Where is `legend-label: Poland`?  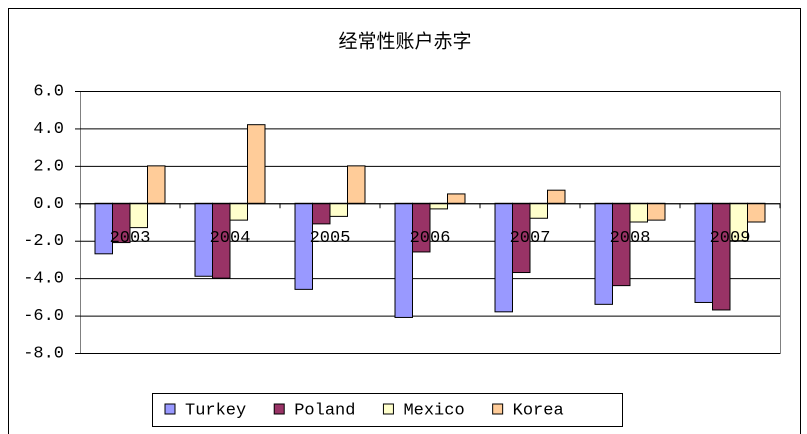 legend-label: Poland is located at coordinates (324, 410).